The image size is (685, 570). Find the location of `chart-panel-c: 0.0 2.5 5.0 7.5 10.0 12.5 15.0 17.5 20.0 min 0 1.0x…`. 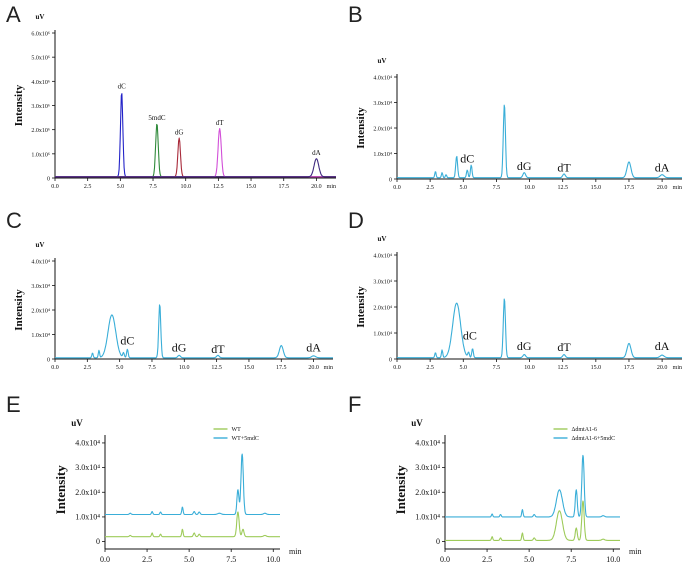

chart-panel-c: 0.0 2.5 5.0 7.5 10.0 12.5 15.0 17.5 20.0 min 0 1.0x… is located at coordinates (173, 306).